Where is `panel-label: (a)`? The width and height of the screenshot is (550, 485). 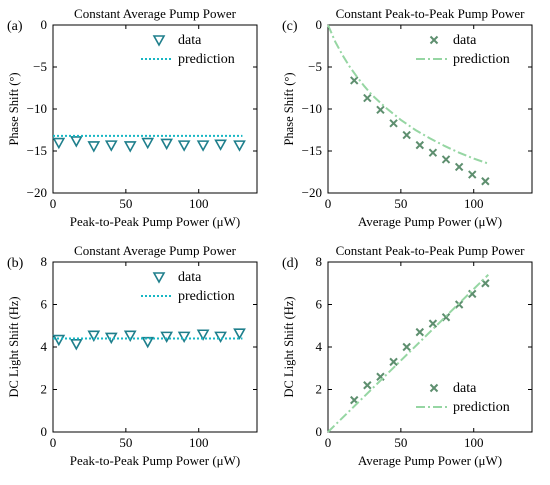
panel-label: (a) is located at coordinates (15, 26).